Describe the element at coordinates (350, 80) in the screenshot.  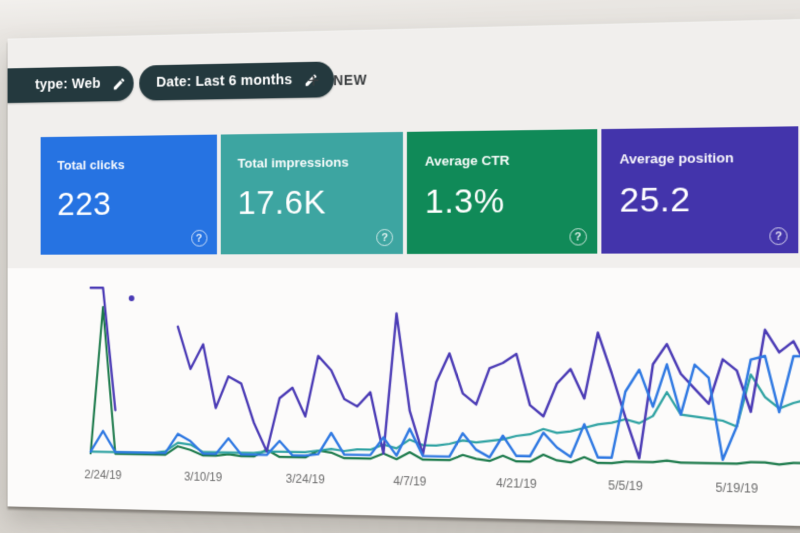
I see `new-filter-button-label: NEW` at that location.